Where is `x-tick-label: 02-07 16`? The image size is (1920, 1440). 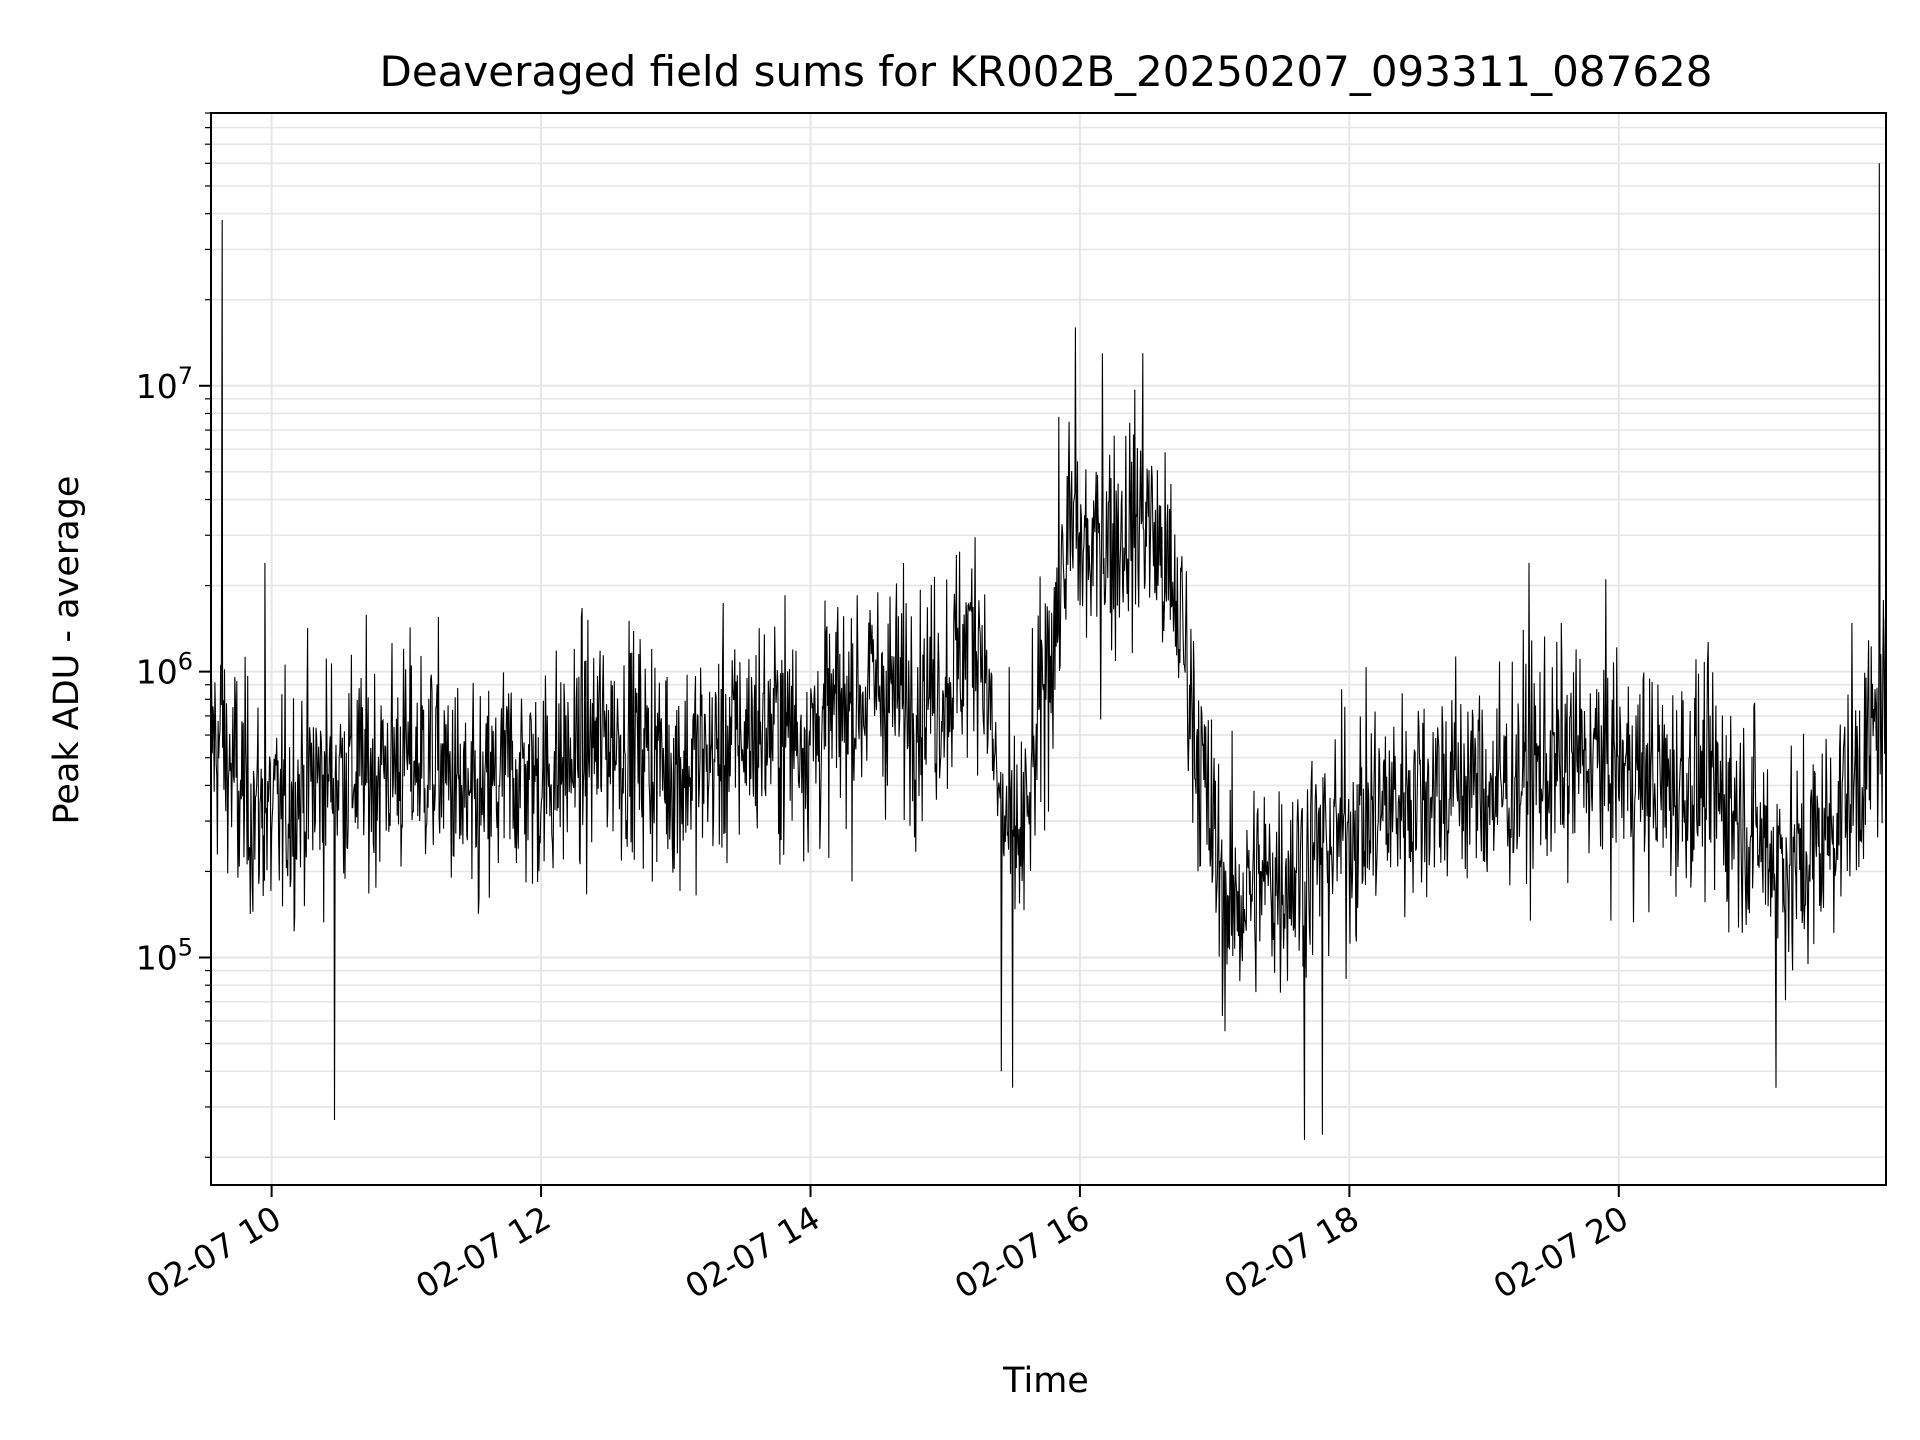
x-tick-label: 02-07 16 is located at coordinates (1022, 1252).